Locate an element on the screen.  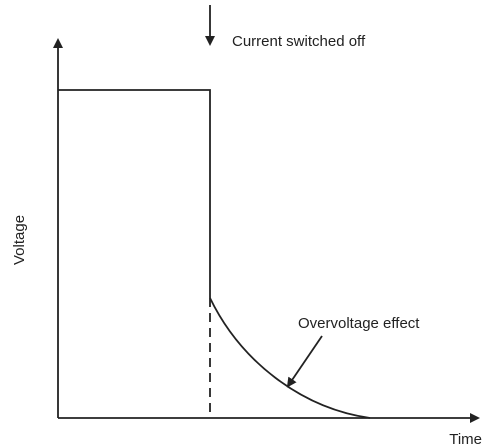
annotation: Current switched off is located at coordinates (299, 41).